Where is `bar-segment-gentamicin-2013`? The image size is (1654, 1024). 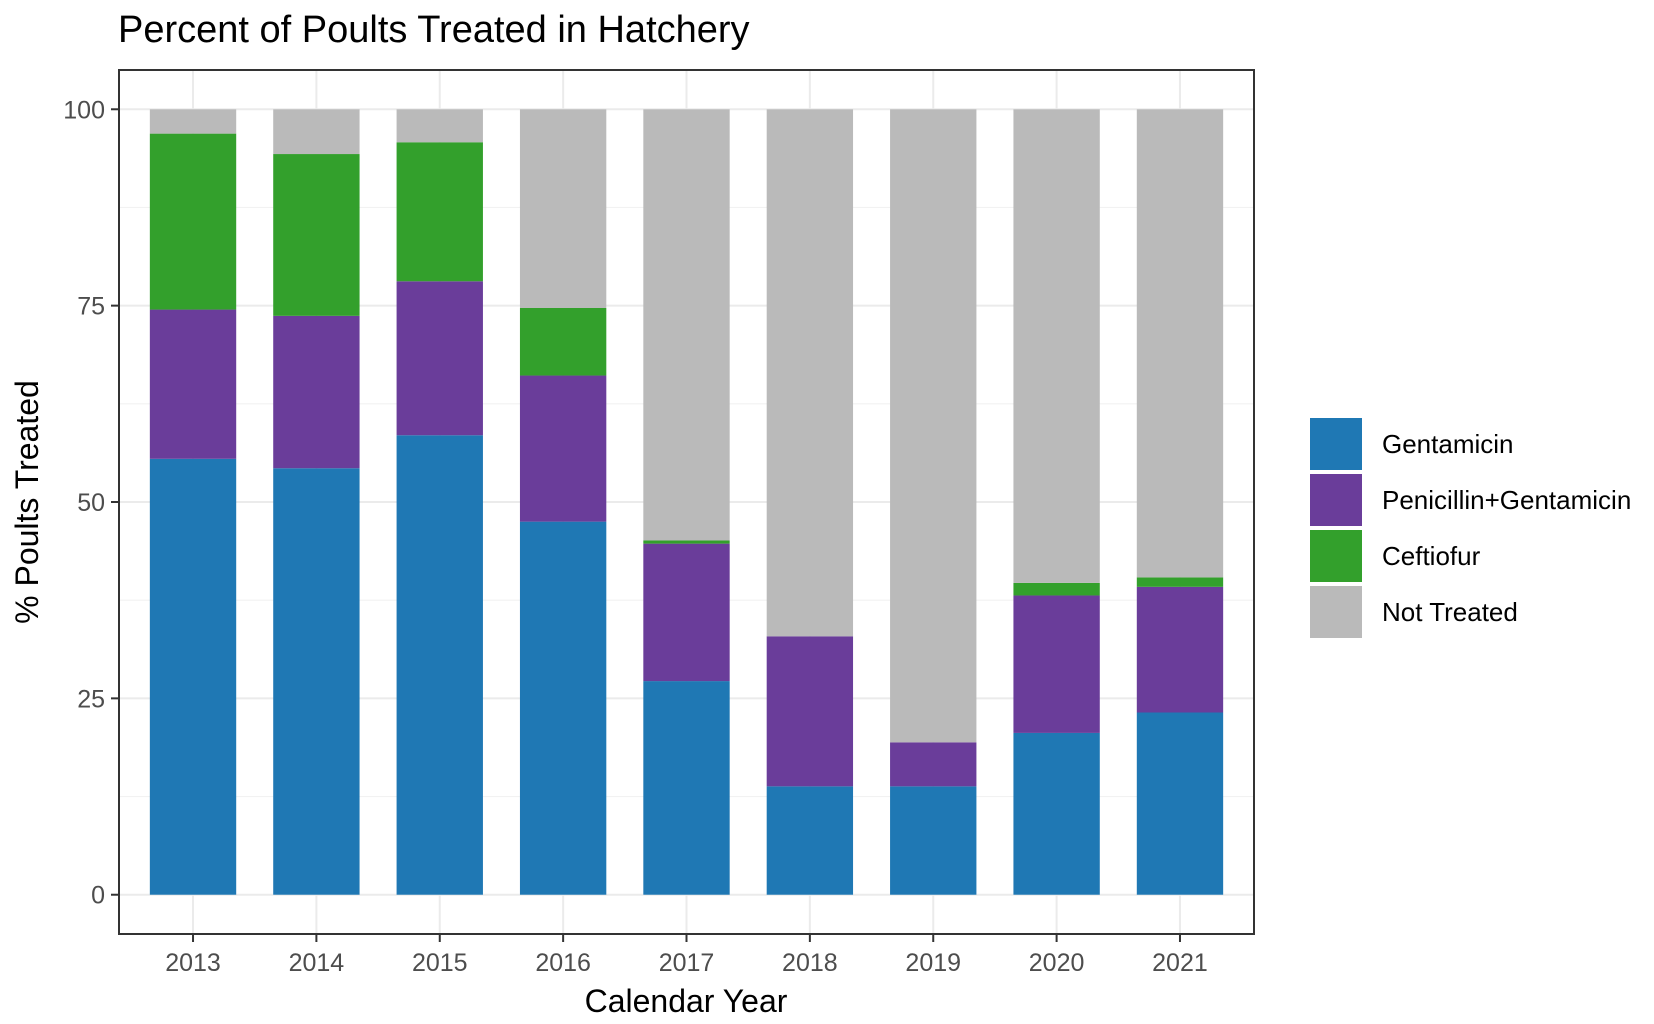
bar-segment-gentamicin-2013 is located at coordinates (193, 676).